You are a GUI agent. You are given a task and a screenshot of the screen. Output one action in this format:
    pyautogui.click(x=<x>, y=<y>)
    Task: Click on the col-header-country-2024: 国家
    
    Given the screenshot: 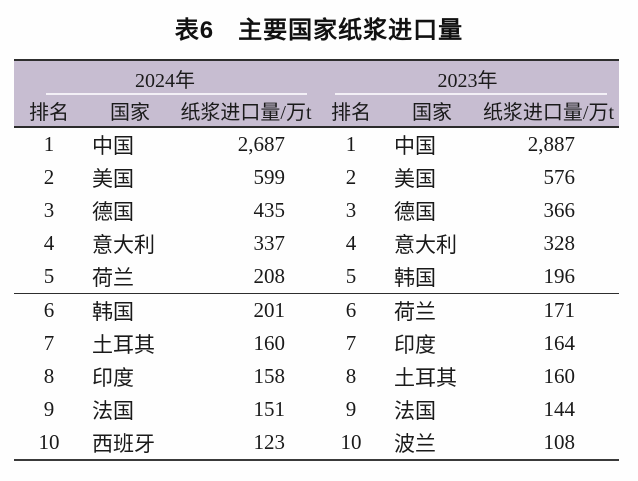 What is the action you would take?
    pyautogui.click(x=130, y=113)
    